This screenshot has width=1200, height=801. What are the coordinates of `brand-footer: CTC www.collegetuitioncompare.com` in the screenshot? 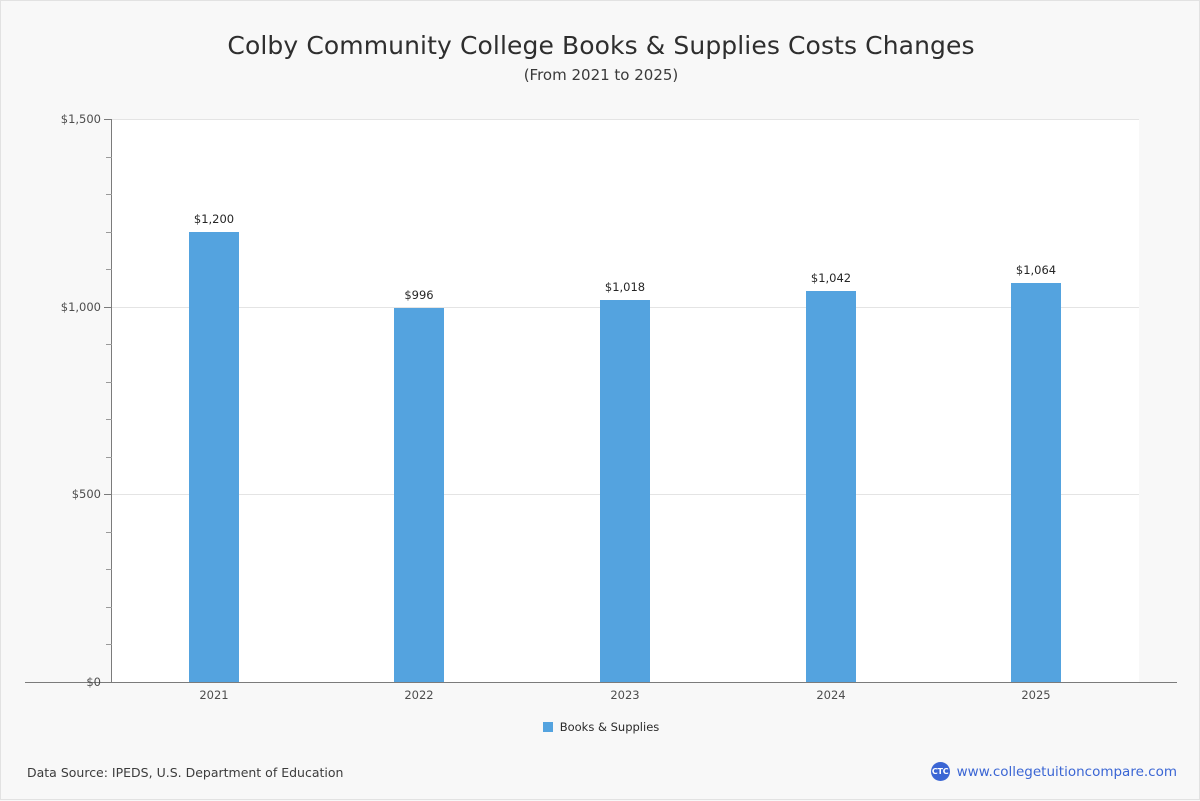 It's located at (1053, 771).